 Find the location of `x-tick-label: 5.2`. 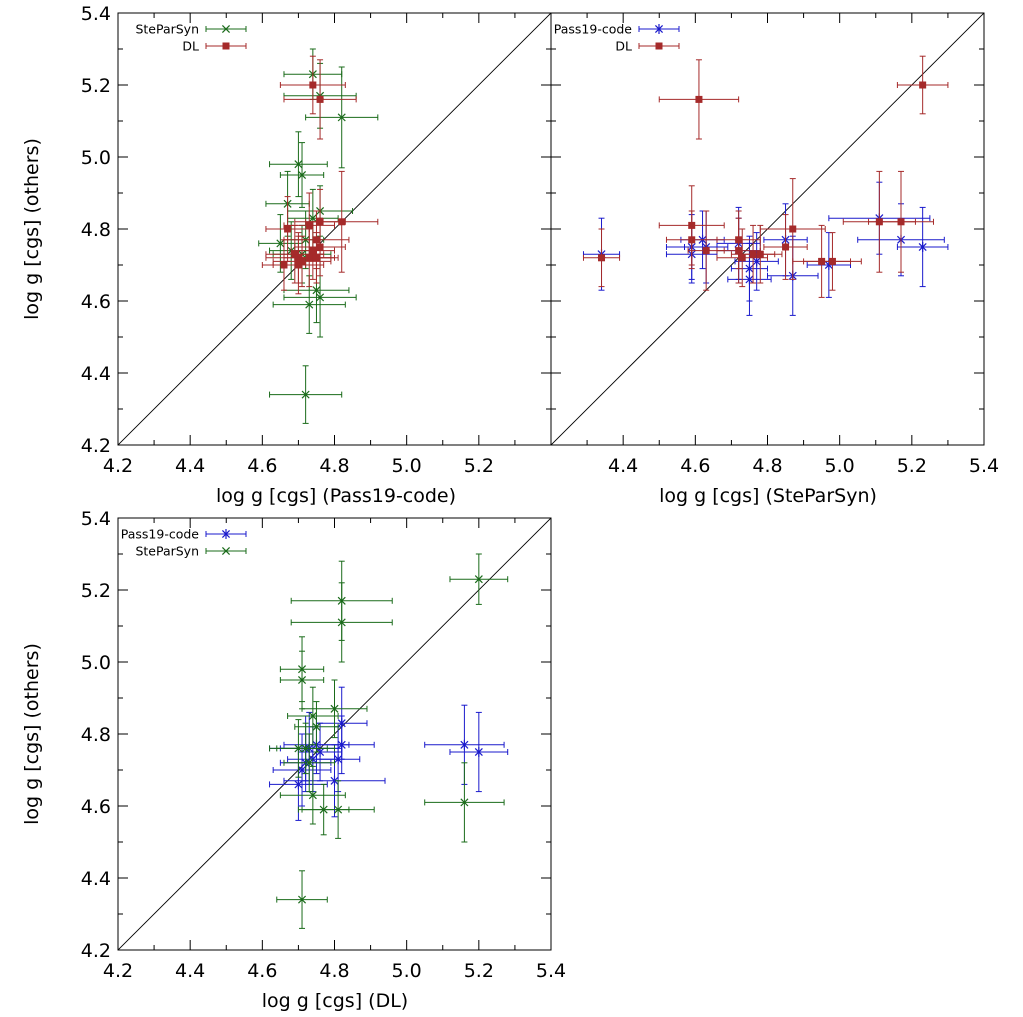

x-tick-label: 5.2 is located at coordinates (479, 466).